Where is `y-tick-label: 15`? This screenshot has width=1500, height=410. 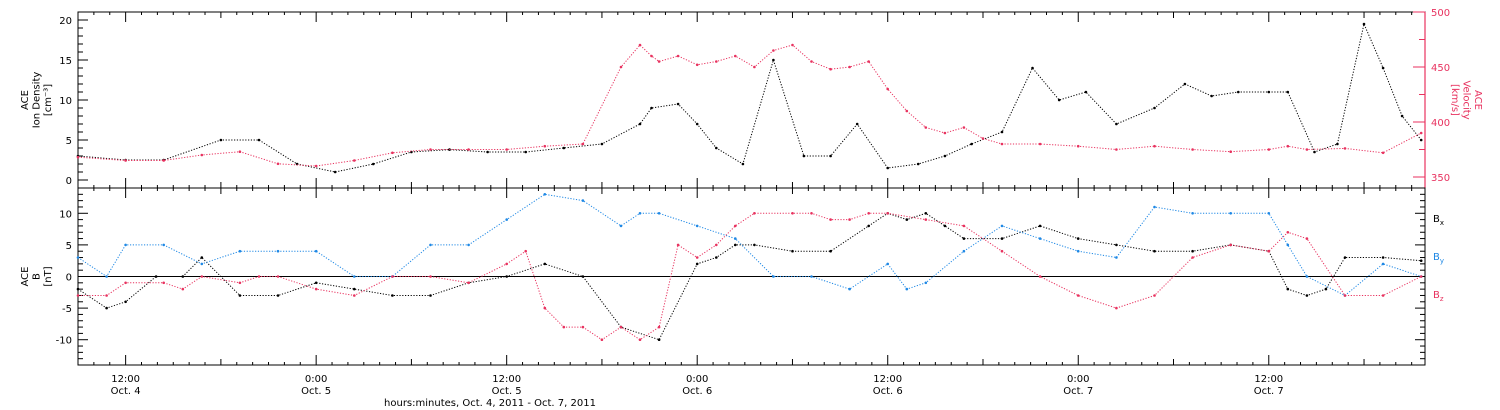 y-tick-label: 15 is located at coordinates (65, 61).